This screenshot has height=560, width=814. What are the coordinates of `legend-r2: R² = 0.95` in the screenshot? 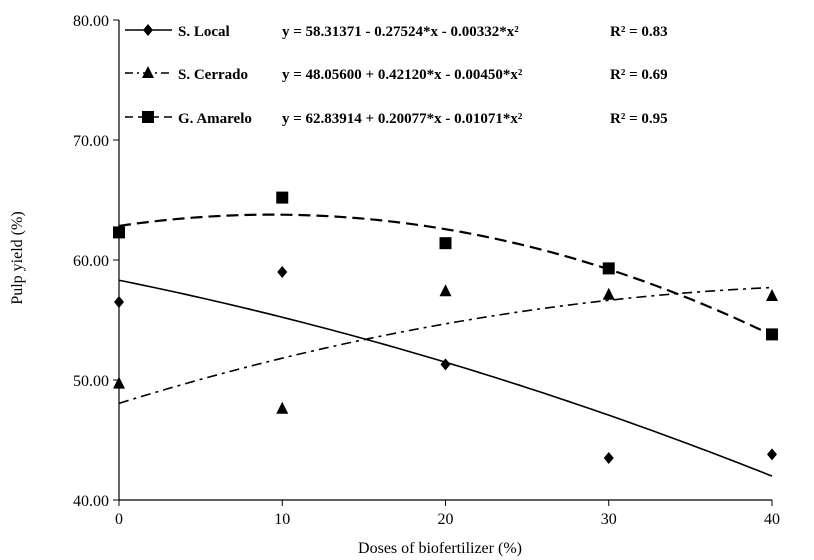 It's located at (639, 119).